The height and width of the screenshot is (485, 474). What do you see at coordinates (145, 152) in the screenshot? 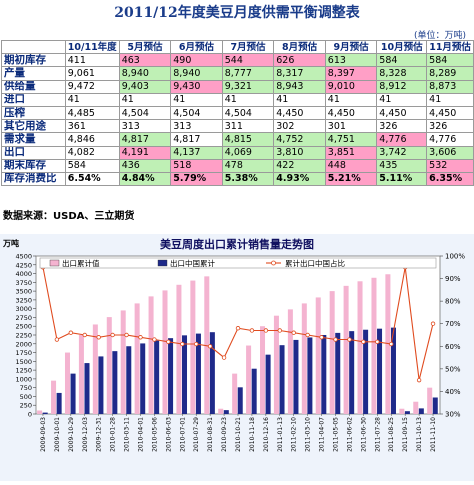
I see `table-cell: 4,191` at bounding box center [145, 152].